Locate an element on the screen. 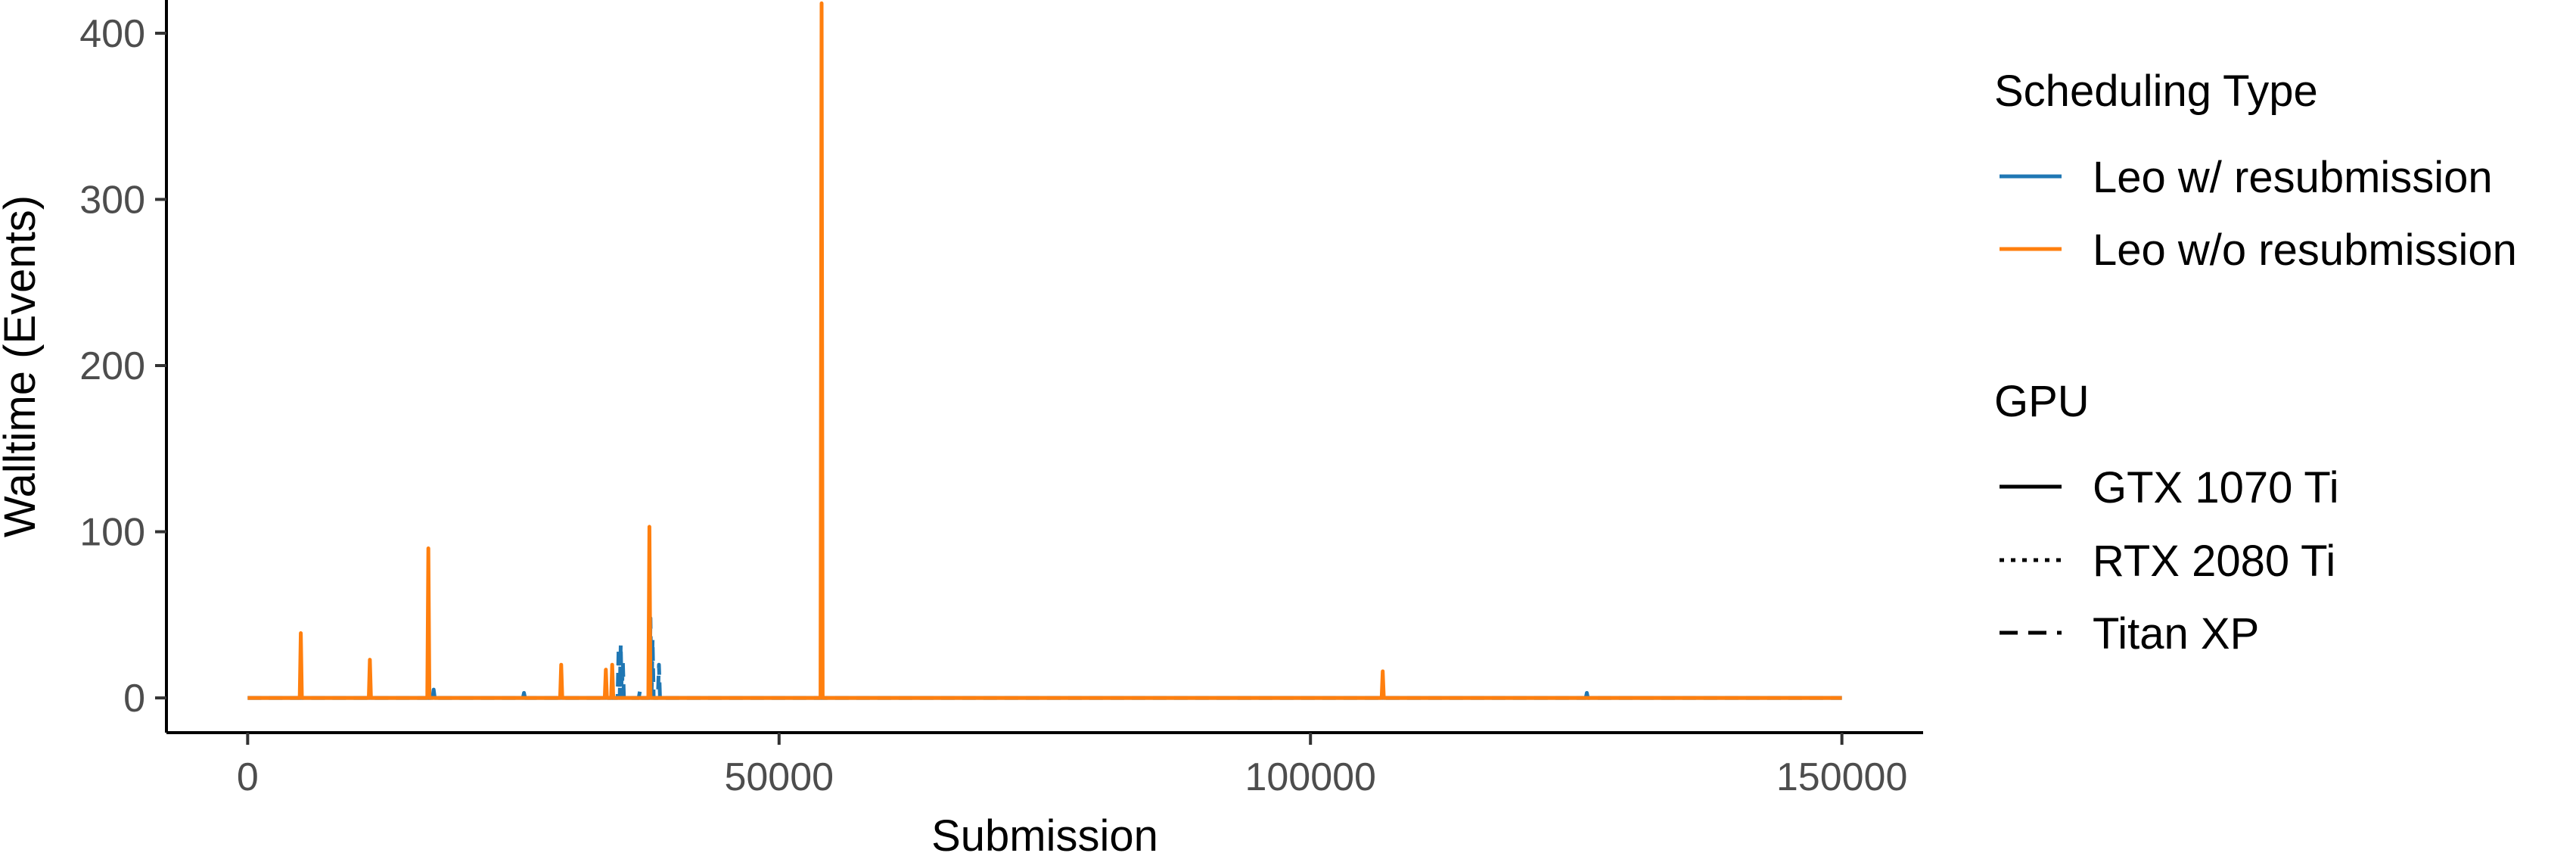  y-tick-label: 0 is located at coordinates (134, 699).